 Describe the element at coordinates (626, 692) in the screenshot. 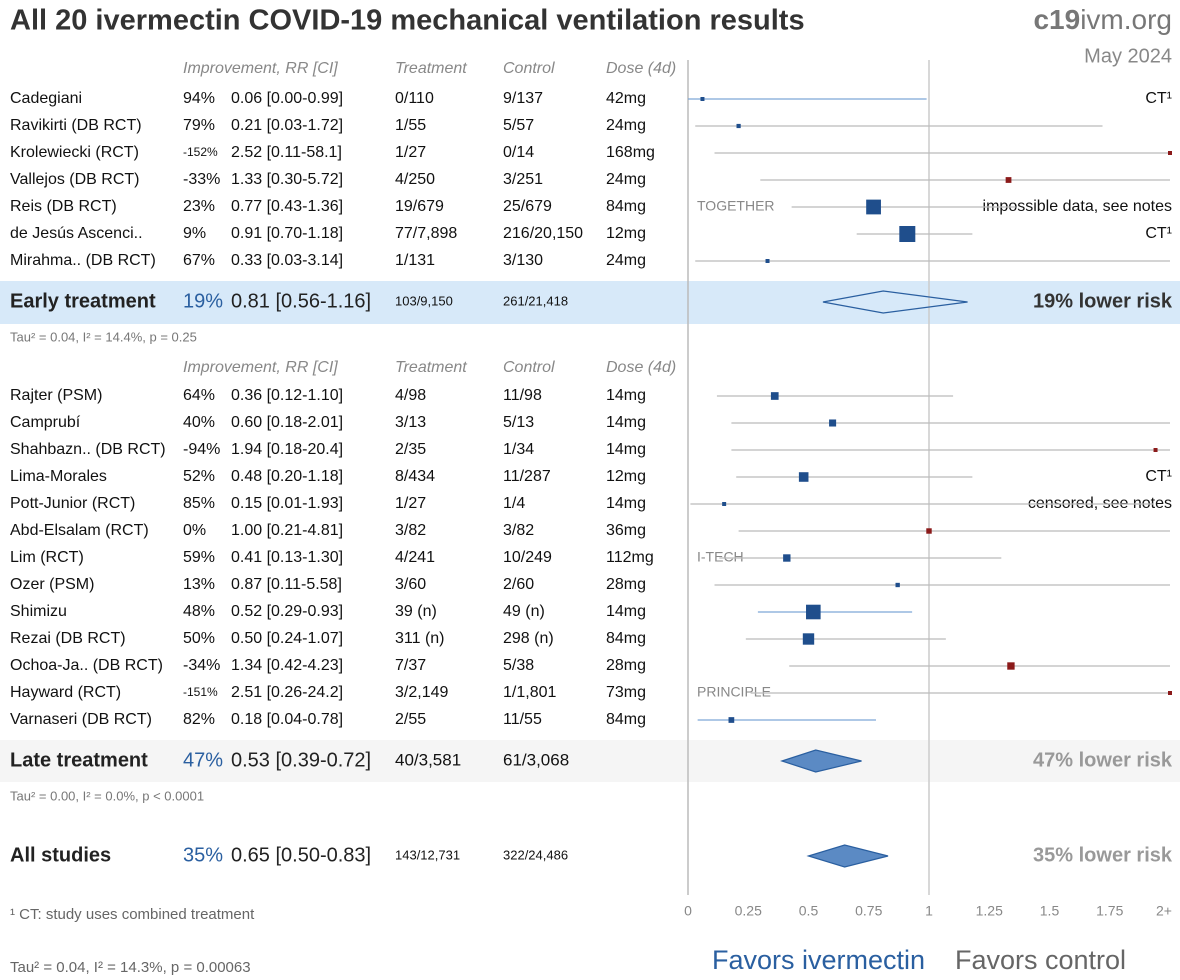

I see `dose: 73mg` at that location.